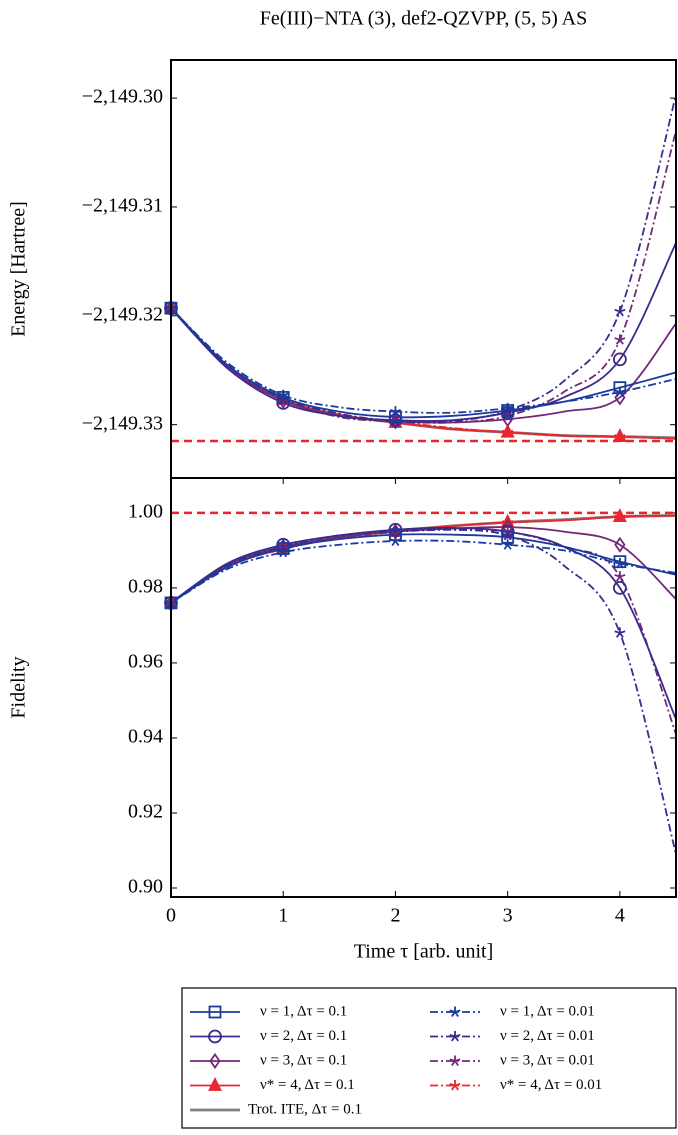 The height and width of the screenshot is (1135, 678). Describe the element at coordinates (122, 206) in the screenshot. I see `y-tick-label: −2,149.31` at that location.